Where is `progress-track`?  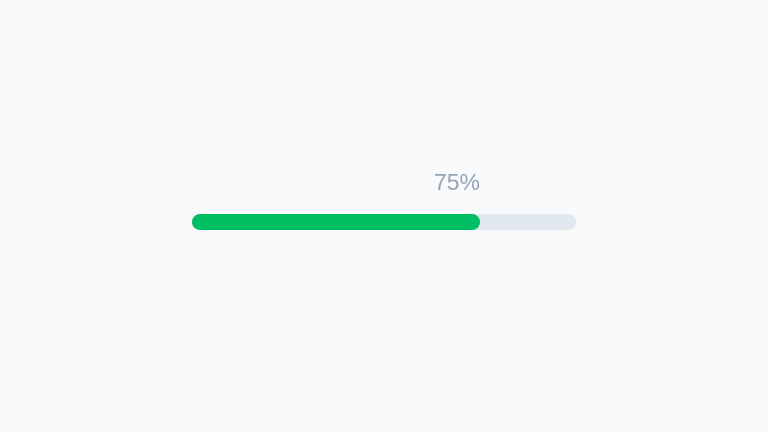 progress-track is located at coordinates (384, 222).